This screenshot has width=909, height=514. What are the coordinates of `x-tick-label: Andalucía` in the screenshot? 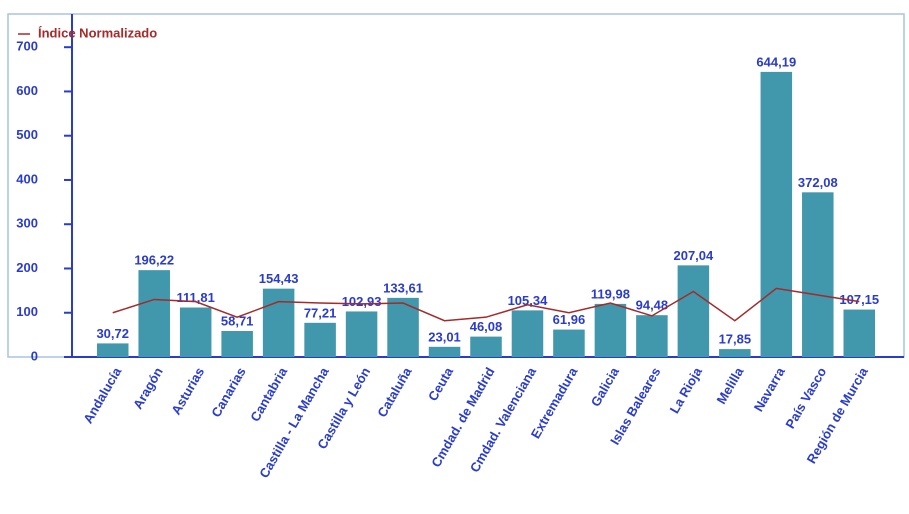 It's located at (102, 395).